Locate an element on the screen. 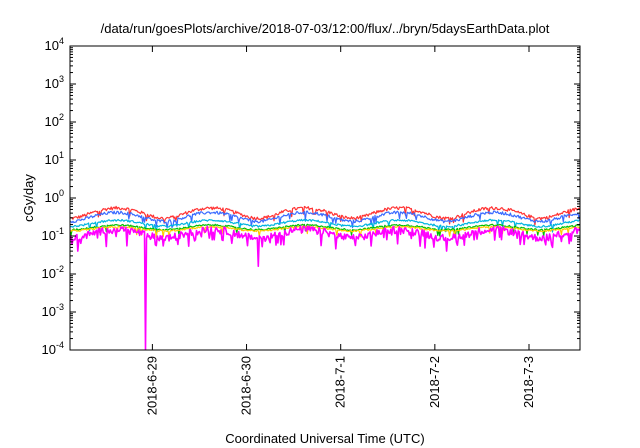 The width and height of the screenshot is (640, 448). x-tick-label: 2018-7-2 is located at coordinates (434, 382).